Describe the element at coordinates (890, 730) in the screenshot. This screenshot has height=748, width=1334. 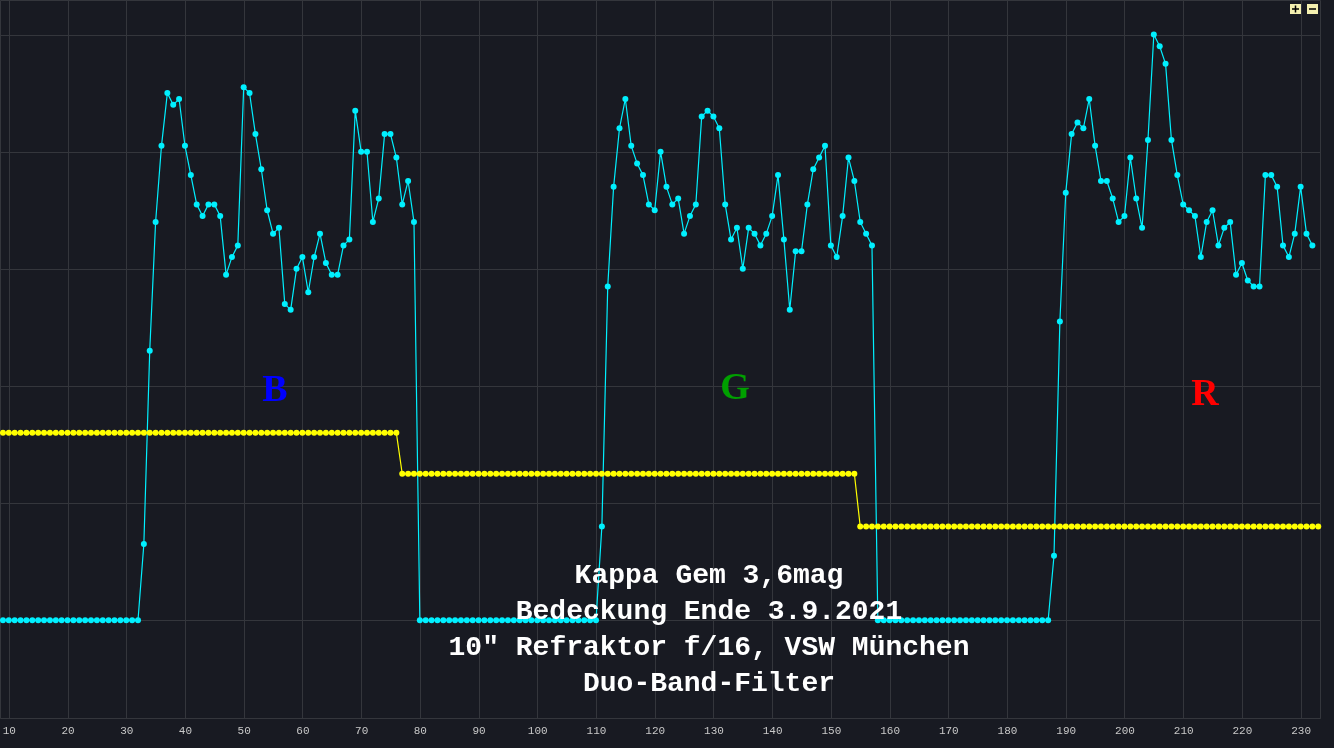
I see `x-tick-label: 160` at that location.